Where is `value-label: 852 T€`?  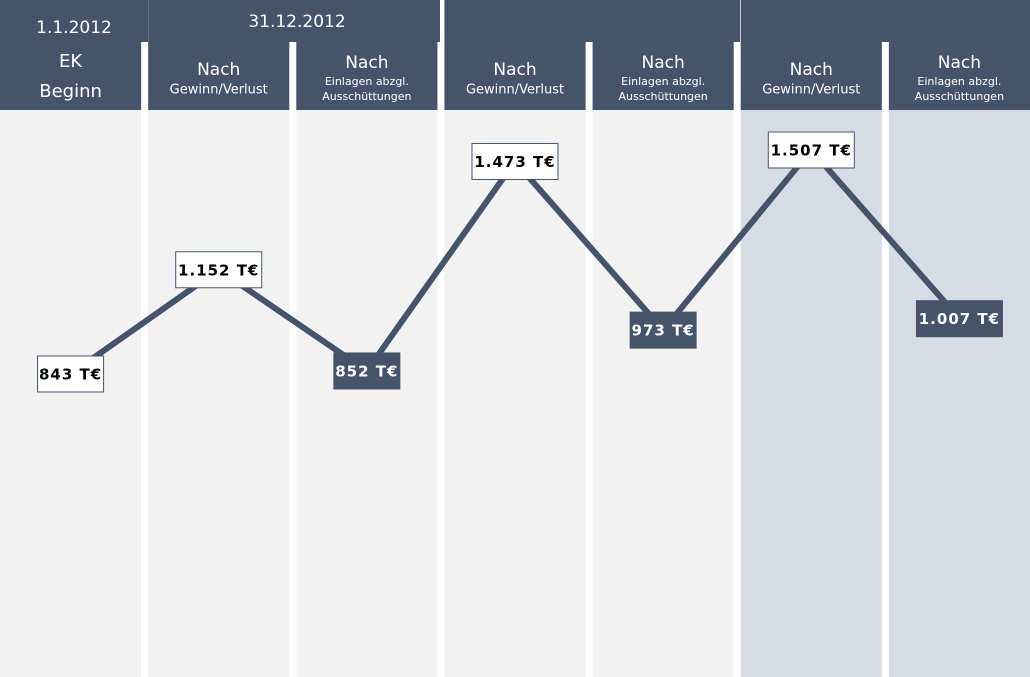
value-label: 852 T€ is located at coordinates (367, 371).